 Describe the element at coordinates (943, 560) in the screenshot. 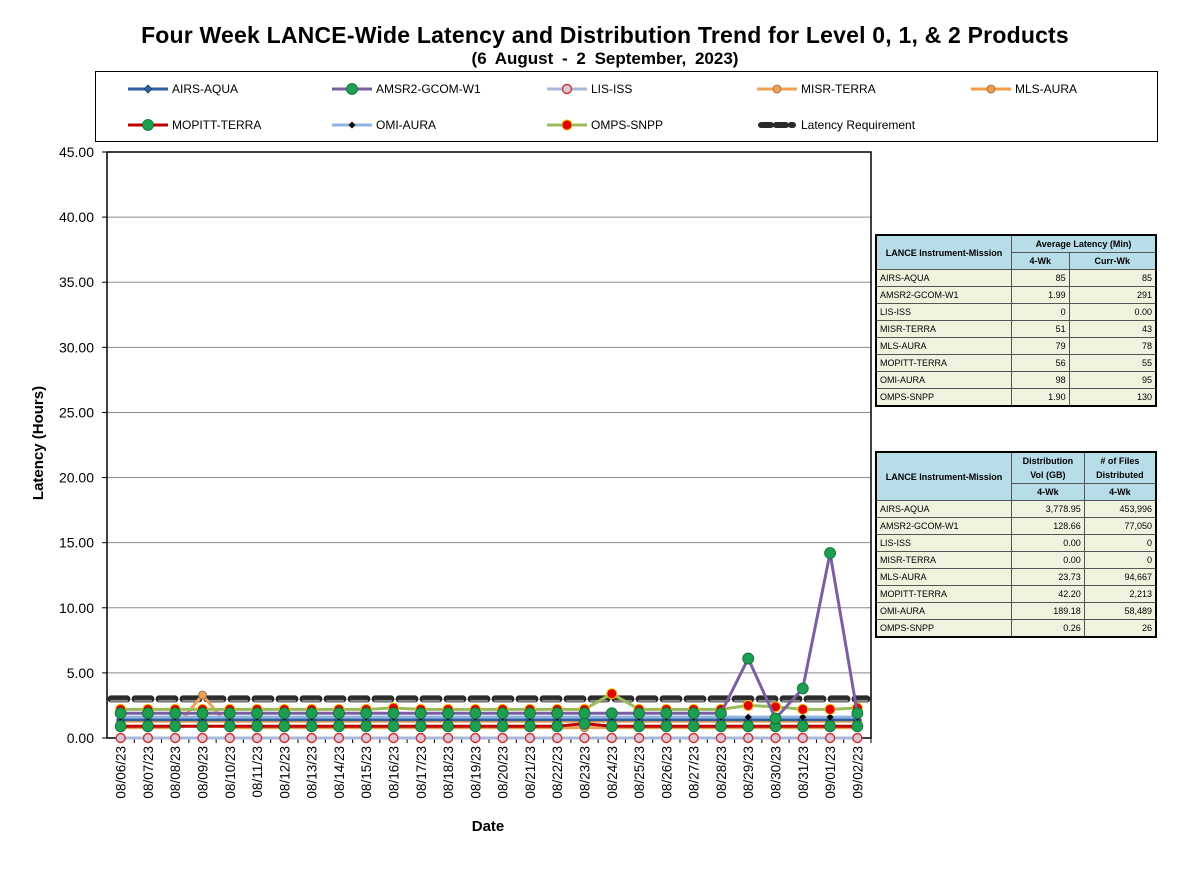

I see `dist-table-cell-mission: MISR-TERRA` at that location.